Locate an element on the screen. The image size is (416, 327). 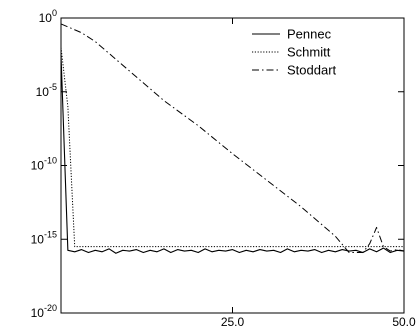
legend-label-pennec: Pennec is located at coordinates (309, 34).